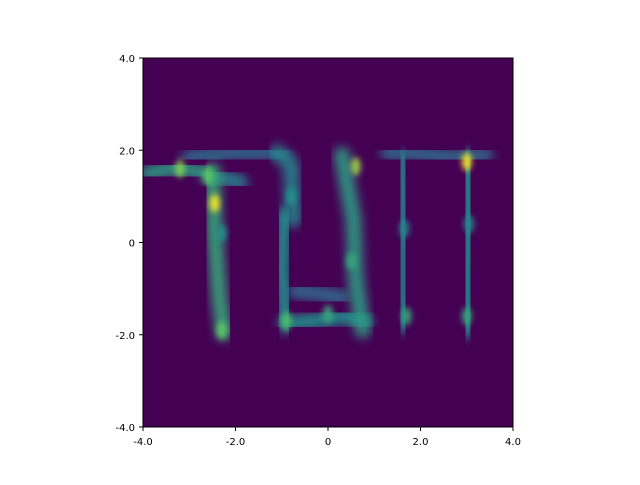 This screenshot has width=640, height=485. What do you see at coordinates (421, 442) in the screenshot?
I see `x-tick-label: 2.0` at bounding box center [421, 442].